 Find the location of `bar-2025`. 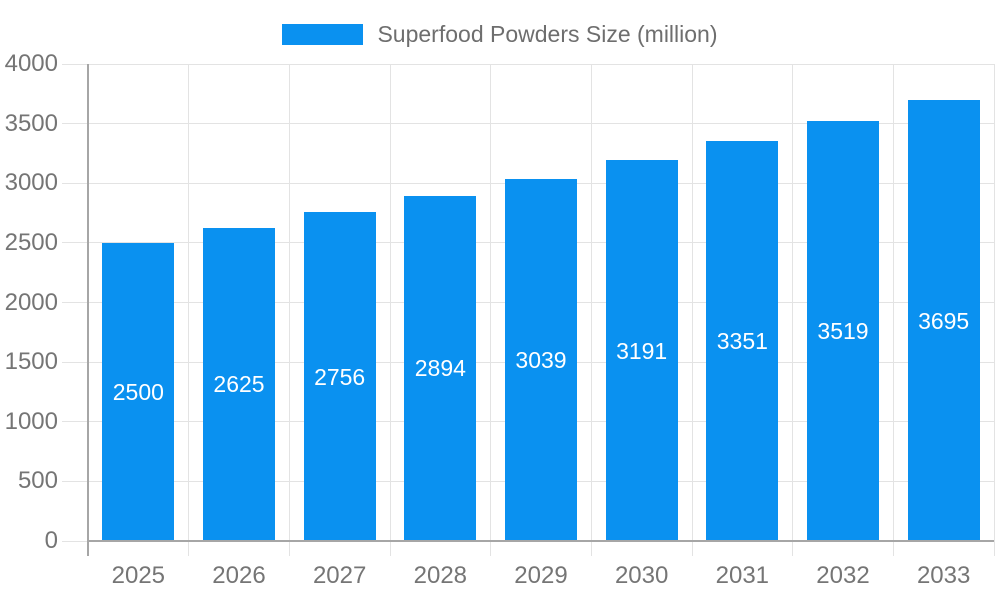

bar-2025 is located at coordinates (138, 391).